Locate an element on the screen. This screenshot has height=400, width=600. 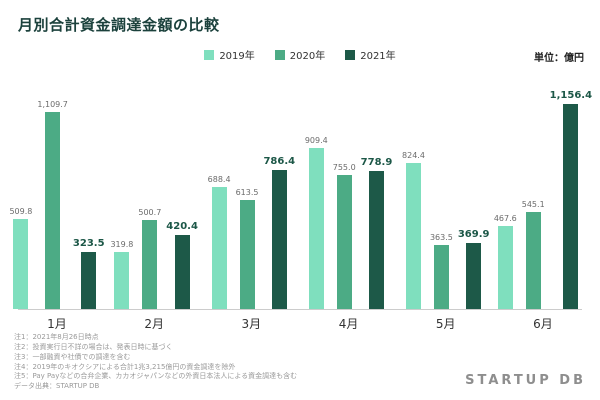
bar-value-label: 500.7 is located at coordinates (150, 213).